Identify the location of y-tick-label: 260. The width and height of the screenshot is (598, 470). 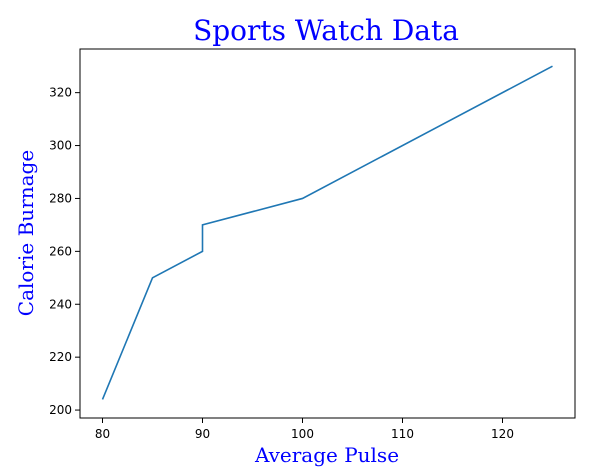
(60, 251).